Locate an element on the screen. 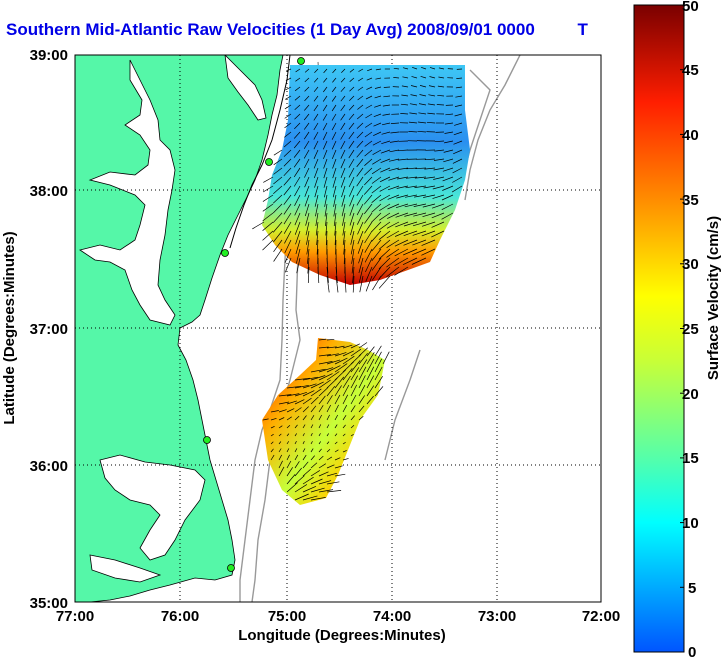  x-axis: 77:00 76:00 75:00 74:00 73:00 72:00 is located at coordinates (338, 616).